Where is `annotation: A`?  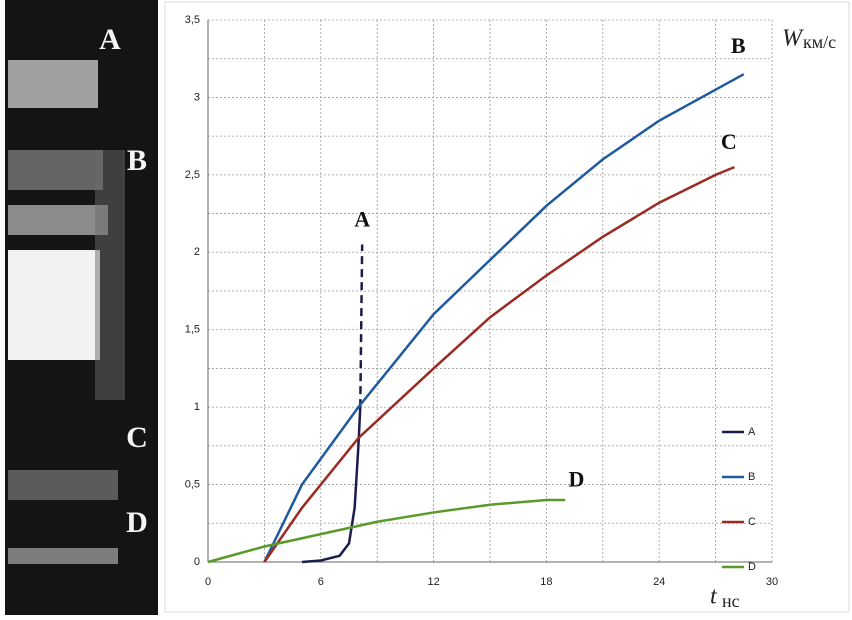 annotation: A is located at coordinates (362, 218).